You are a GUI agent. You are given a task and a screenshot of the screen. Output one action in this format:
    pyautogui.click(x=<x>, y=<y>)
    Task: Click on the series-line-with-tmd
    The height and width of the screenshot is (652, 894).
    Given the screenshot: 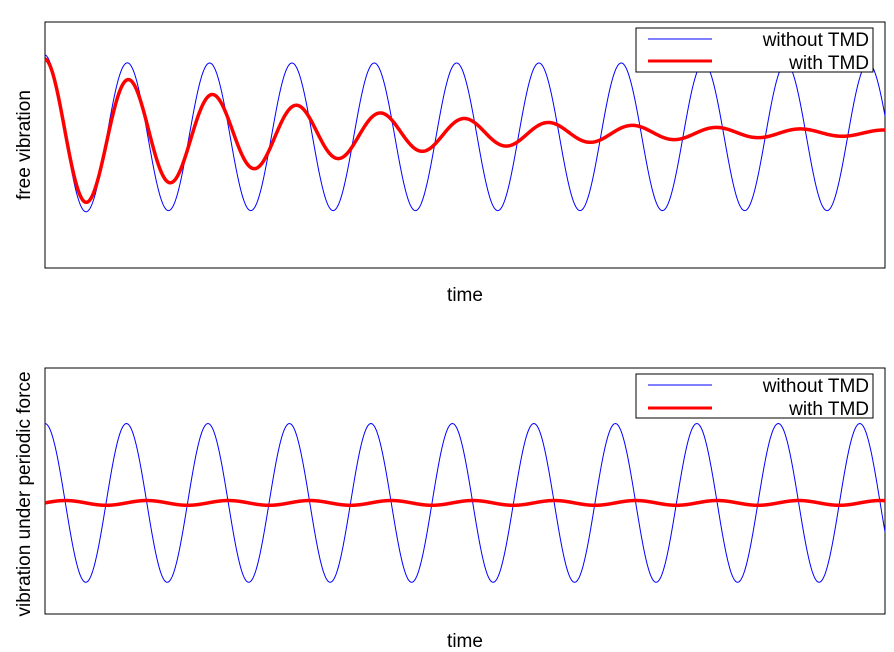 What is the action you would take?
    pyautogui.click(x=465, y=503)
    